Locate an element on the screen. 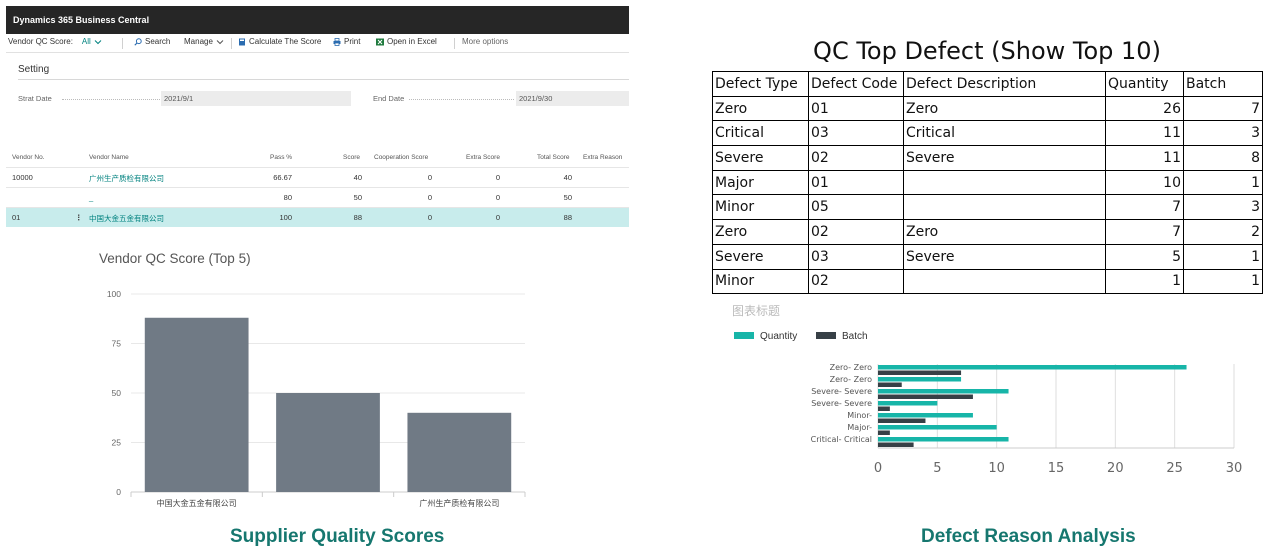 The width and height of the screenshot is (1269, 558). section-title-setting: Setting is located at coordinates (34, 69).